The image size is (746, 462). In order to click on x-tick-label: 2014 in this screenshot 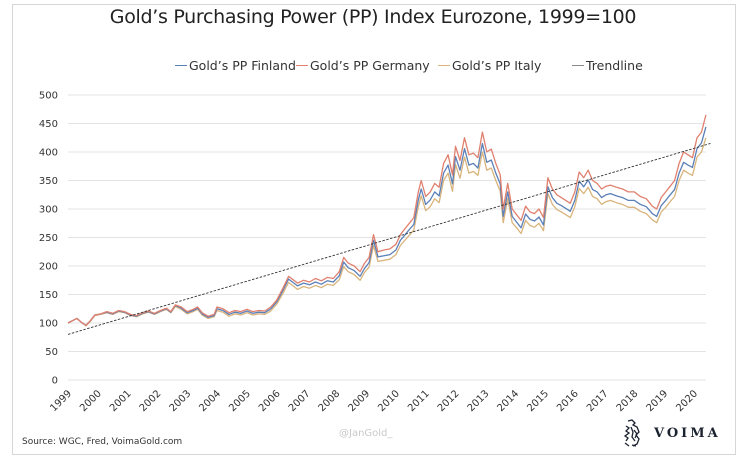, I will do `click(508, 401)`.